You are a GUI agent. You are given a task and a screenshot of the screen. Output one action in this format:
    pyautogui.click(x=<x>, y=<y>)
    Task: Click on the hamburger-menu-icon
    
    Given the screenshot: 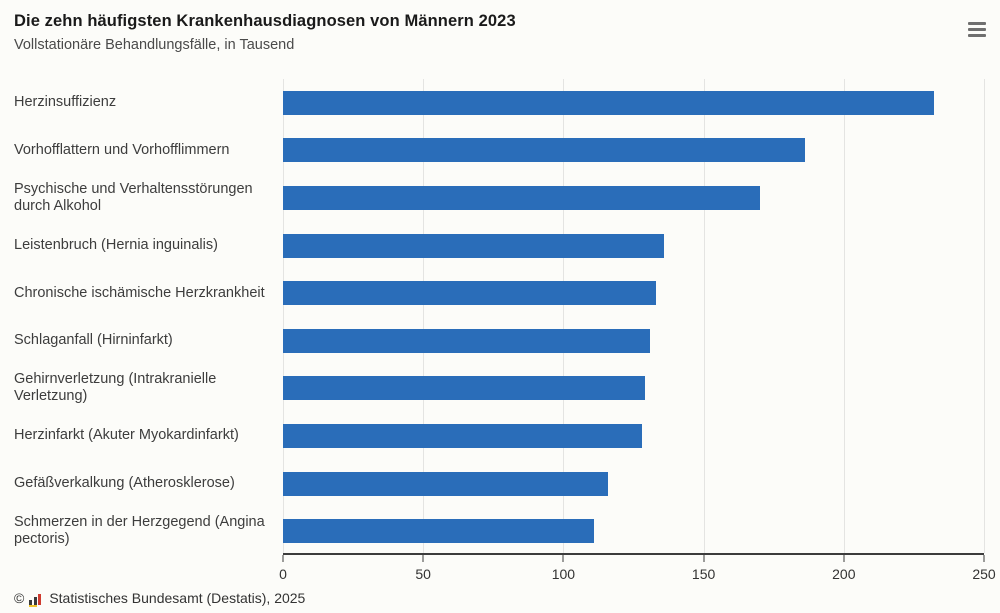 What is the action you would take?
    pyautogui.click(x=977, y=29)
    